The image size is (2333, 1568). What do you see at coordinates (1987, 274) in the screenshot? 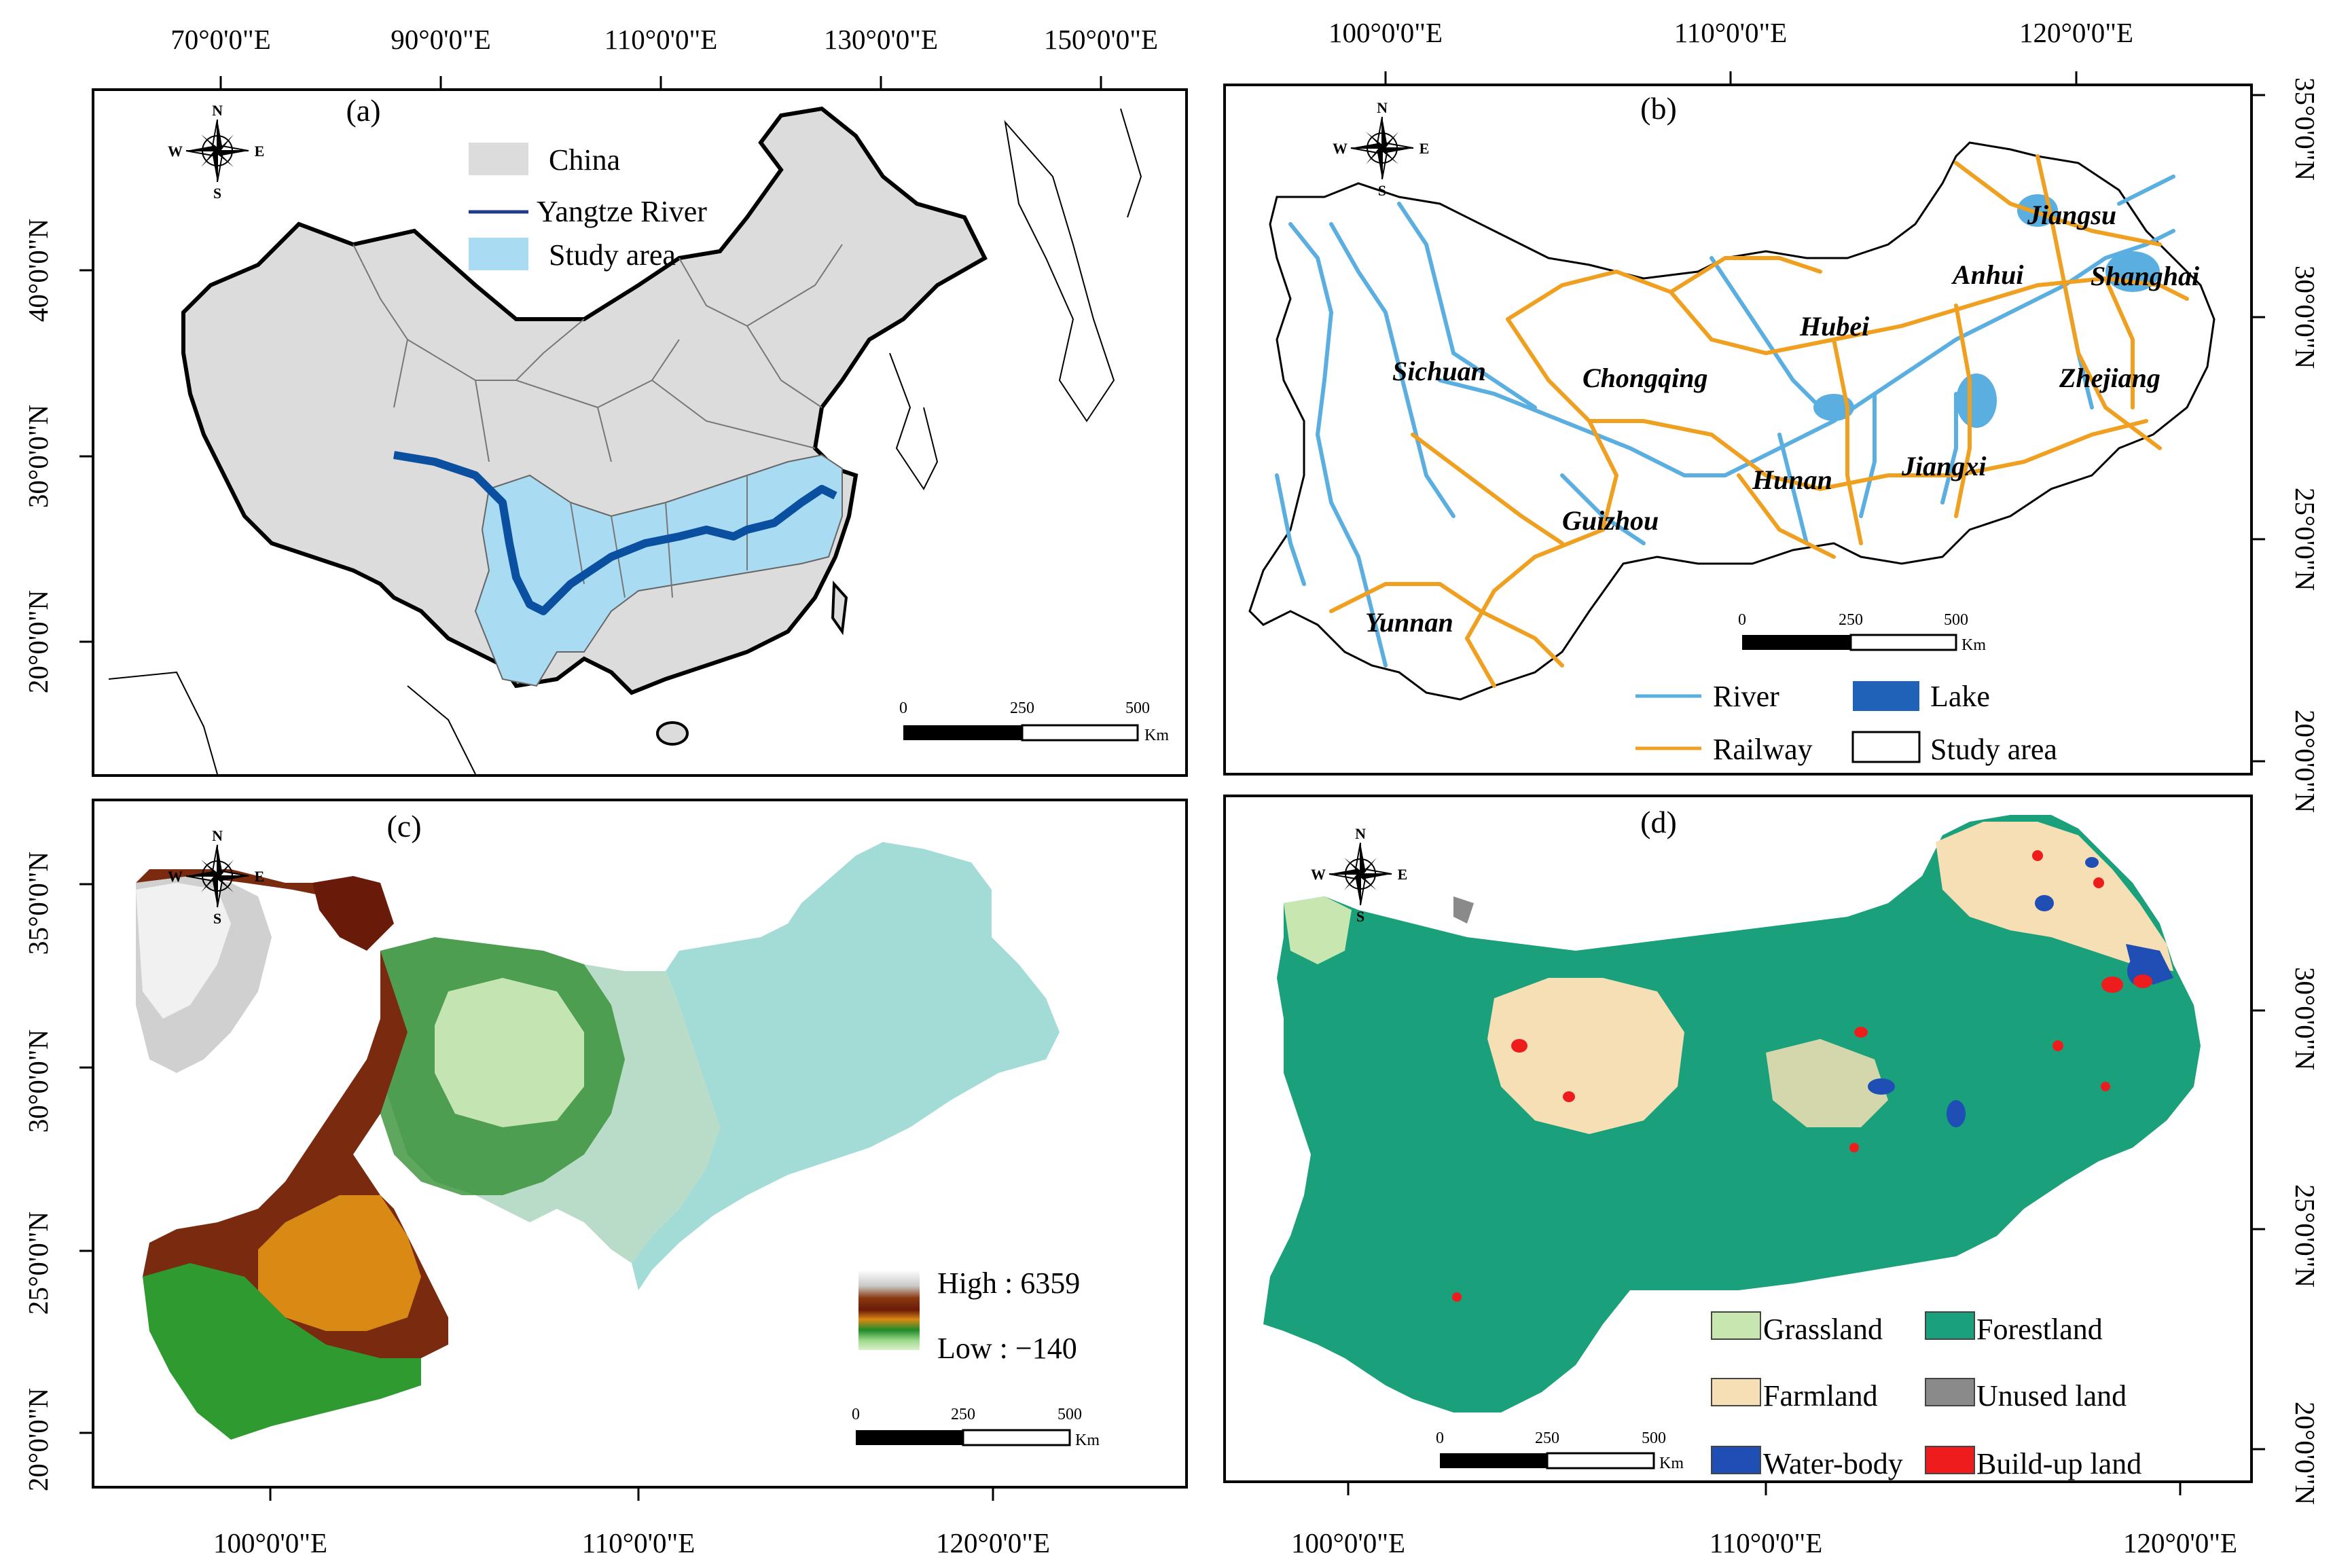
I see `province-anhui: Anhui` at bounding box center [1987, 274].